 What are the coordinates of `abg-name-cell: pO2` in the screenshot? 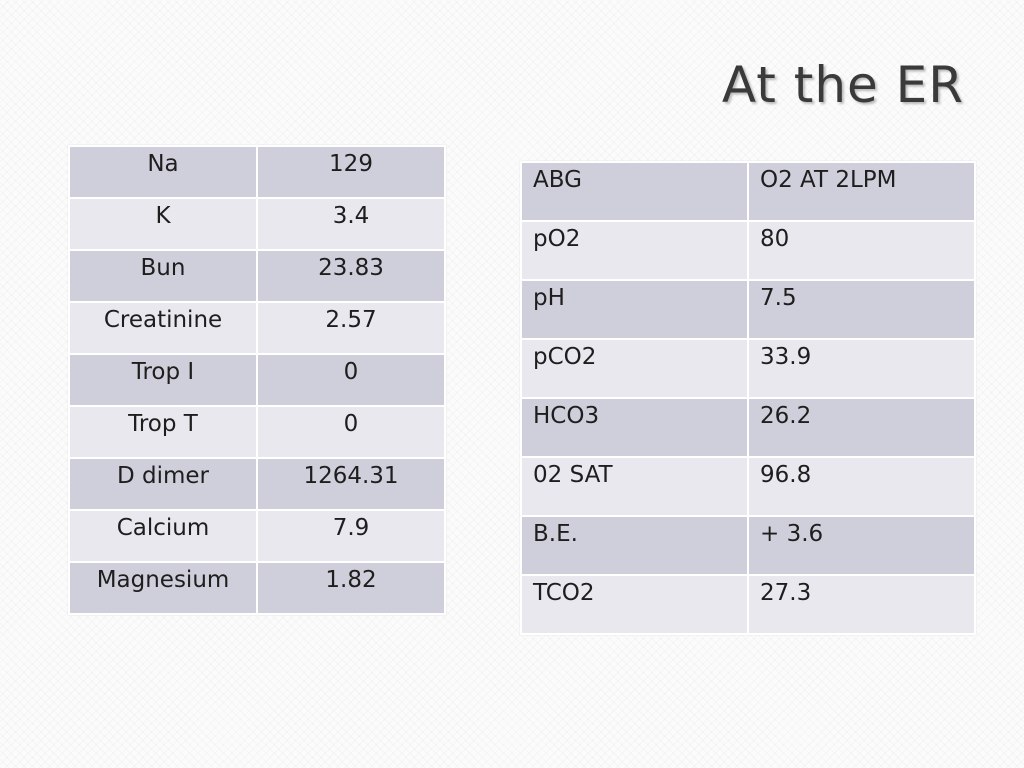 It's located at (634, 250).